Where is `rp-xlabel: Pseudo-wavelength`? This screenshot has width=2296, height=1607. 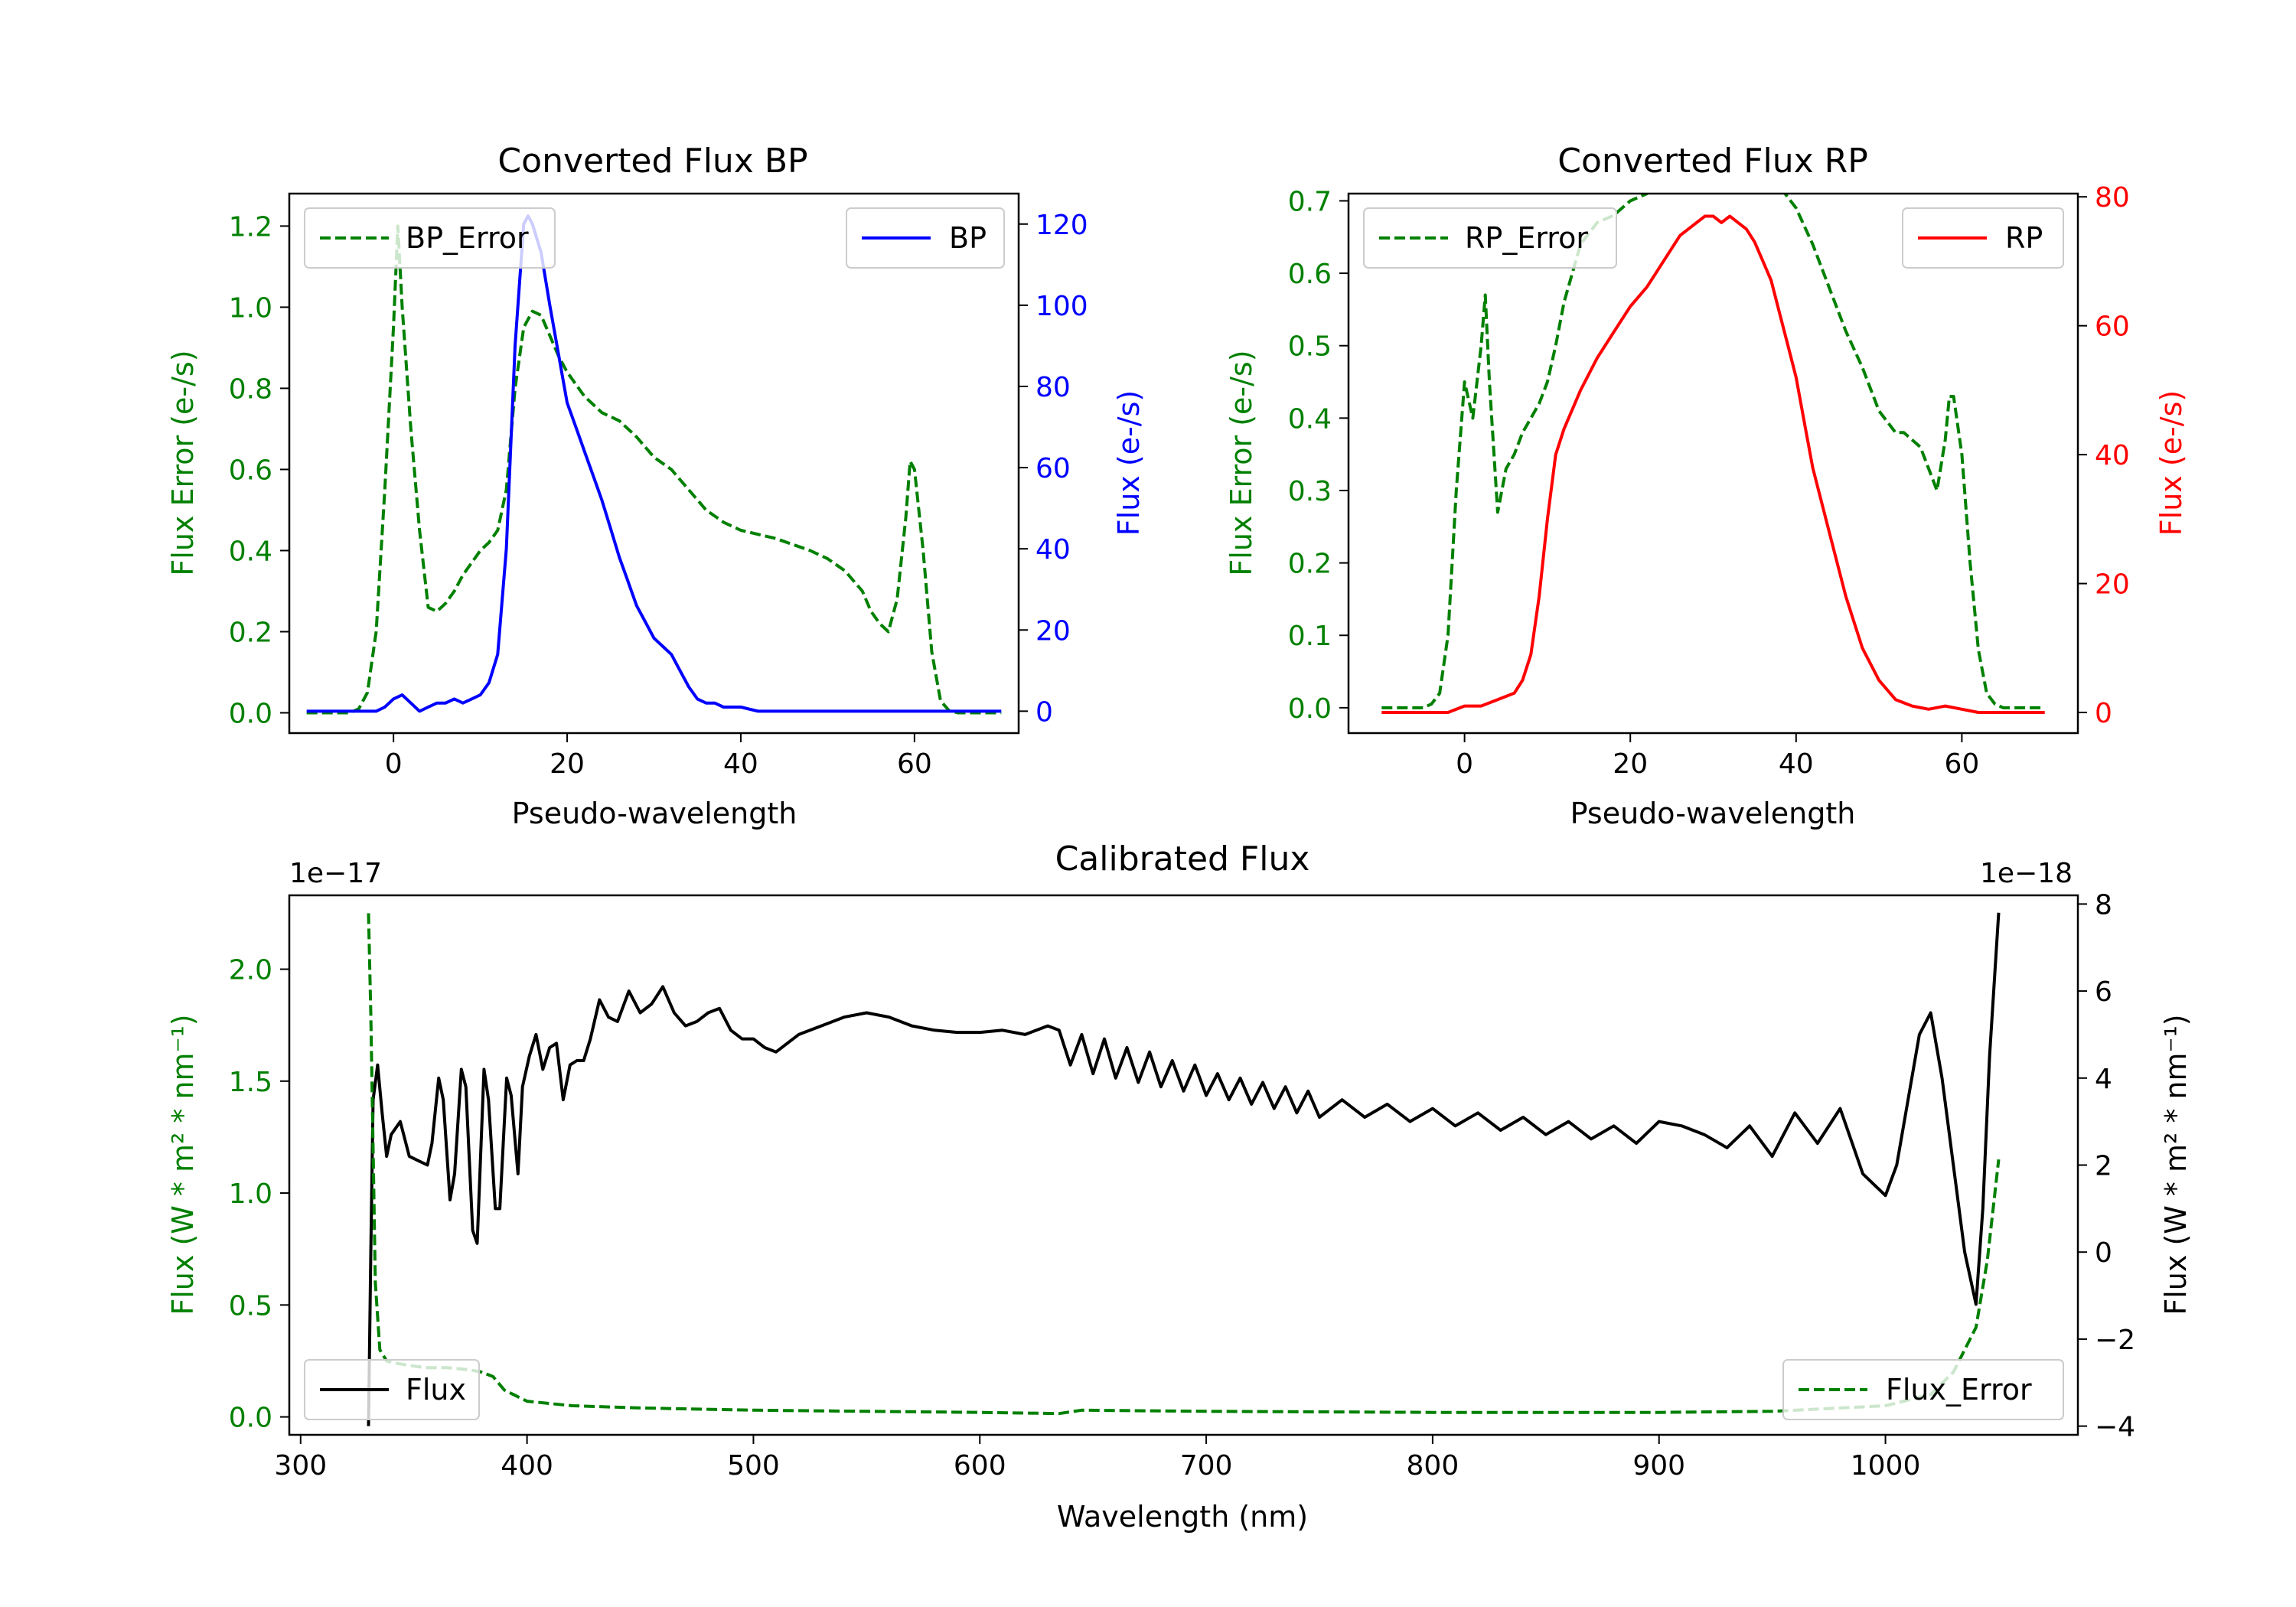
rp-xlabel: Pseudo-wavelength is located at coordinates (1713, 814).